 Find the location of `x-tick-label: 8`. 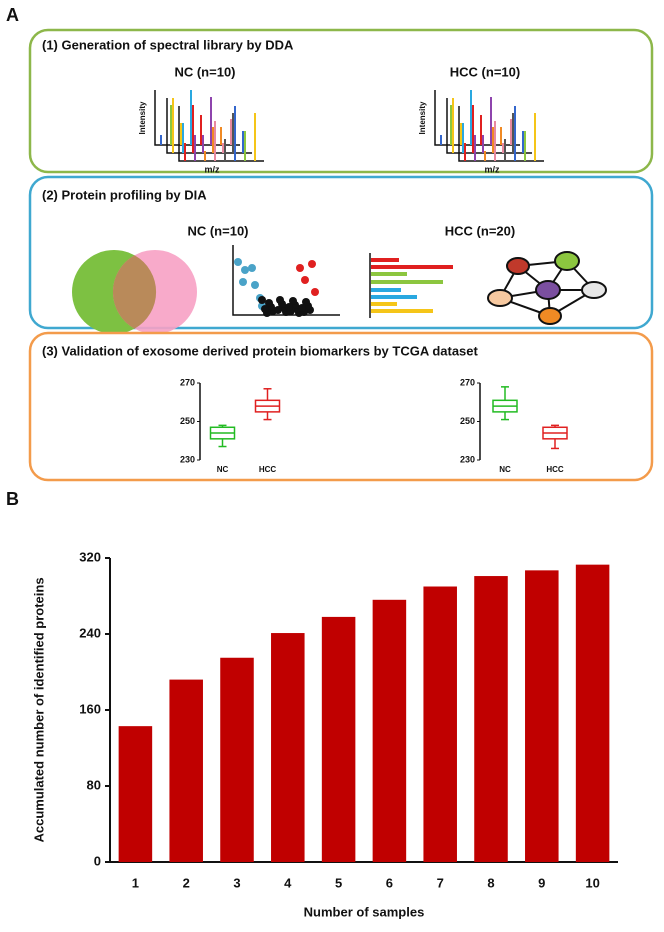

x-tick-label: 8 is located at coordinates (490, 882).